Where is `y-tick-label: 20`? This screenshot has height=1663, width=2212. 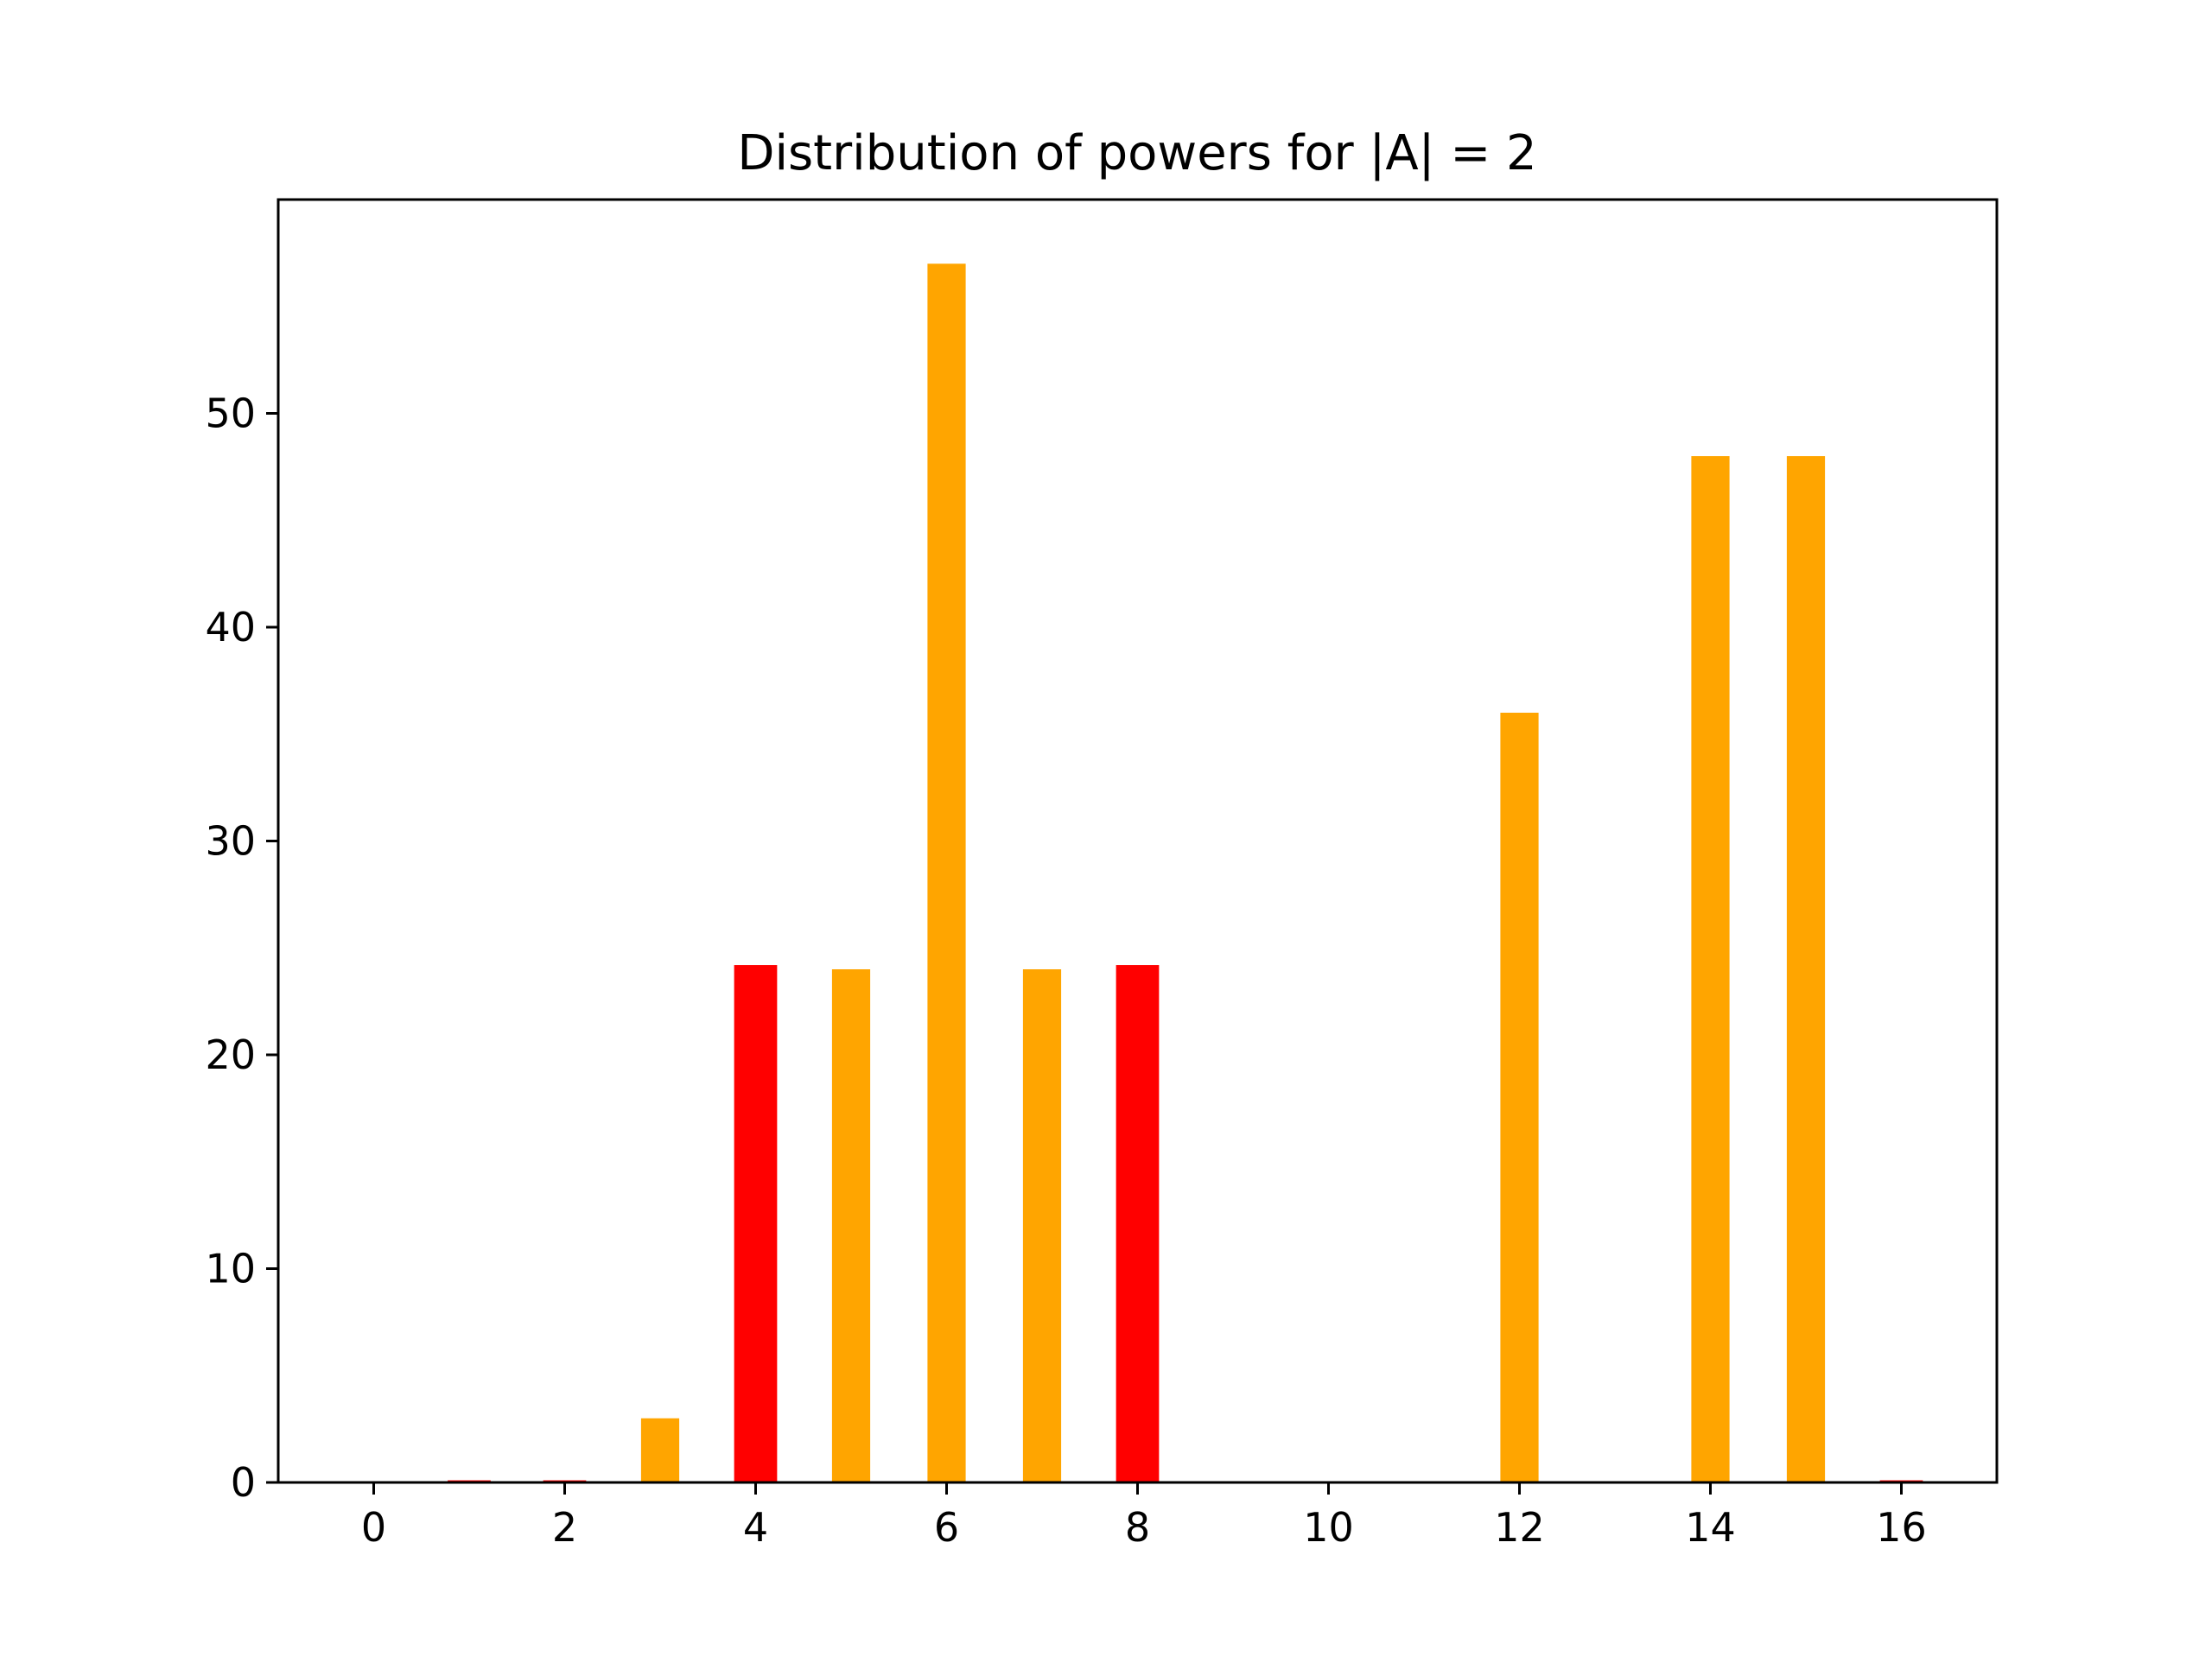
y-tick-label: 20 is located at coordinates (231, 1054).